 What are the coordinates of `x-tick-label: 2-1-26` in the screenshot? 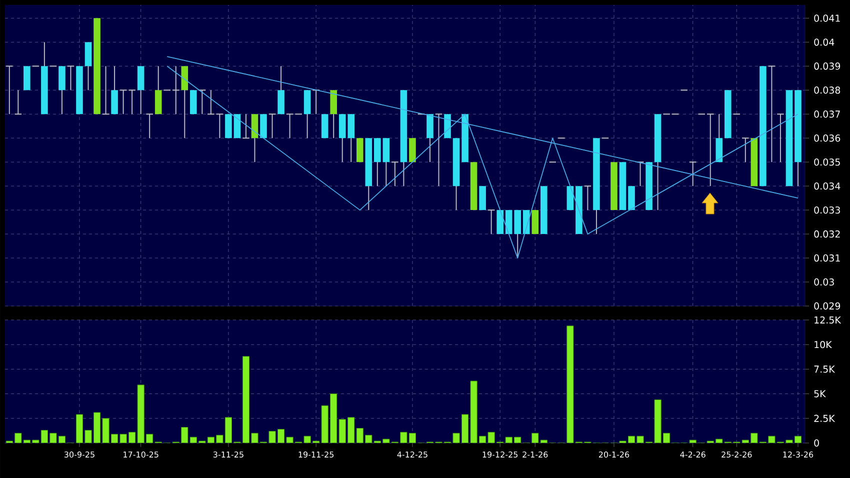 It's located at (535, 455).